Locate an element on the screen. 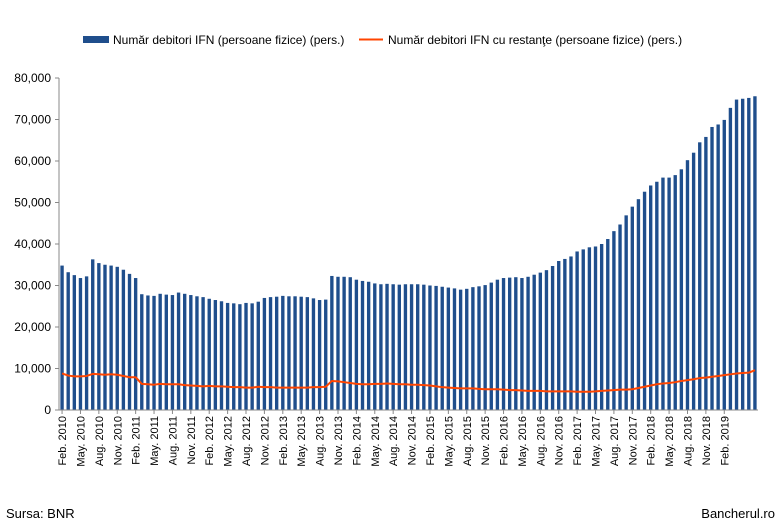 The height and width of the screenshot is (528, 781). x-tick-label: Feb. 2018 is located at coordinates (652, 441).